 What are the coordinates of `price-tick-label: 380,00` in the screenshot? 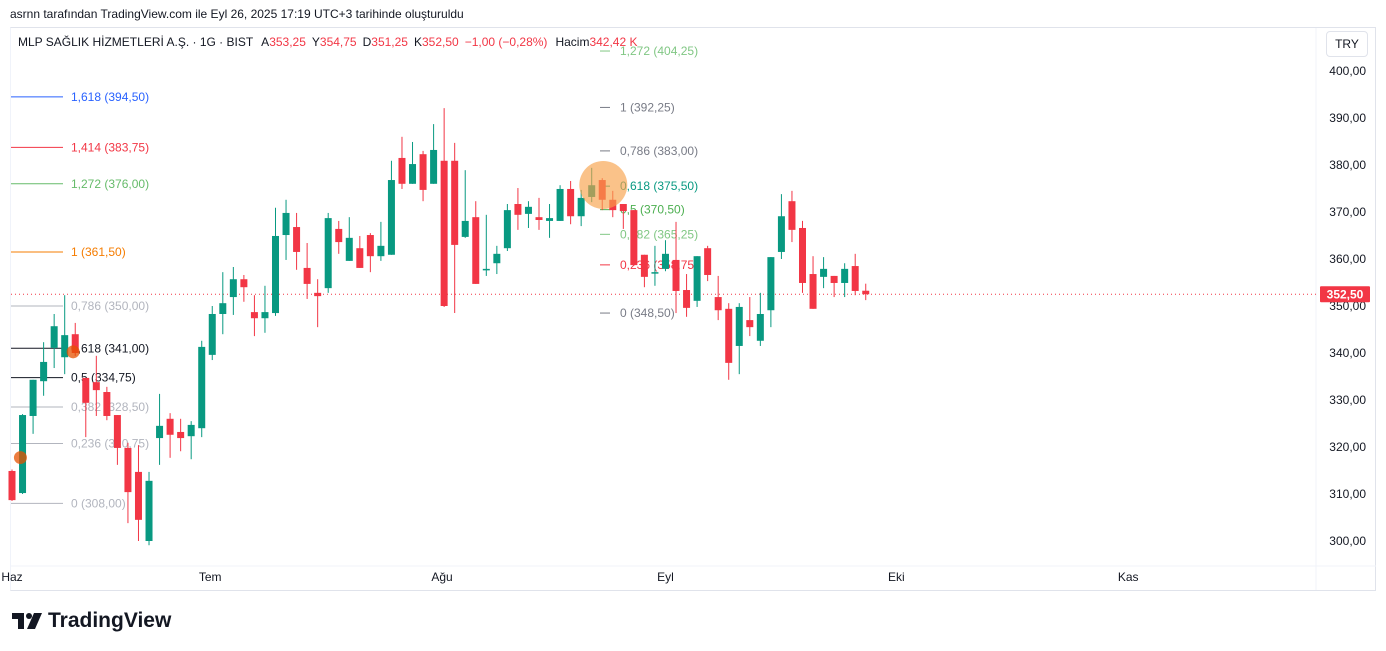 It's located at (1347, 165).